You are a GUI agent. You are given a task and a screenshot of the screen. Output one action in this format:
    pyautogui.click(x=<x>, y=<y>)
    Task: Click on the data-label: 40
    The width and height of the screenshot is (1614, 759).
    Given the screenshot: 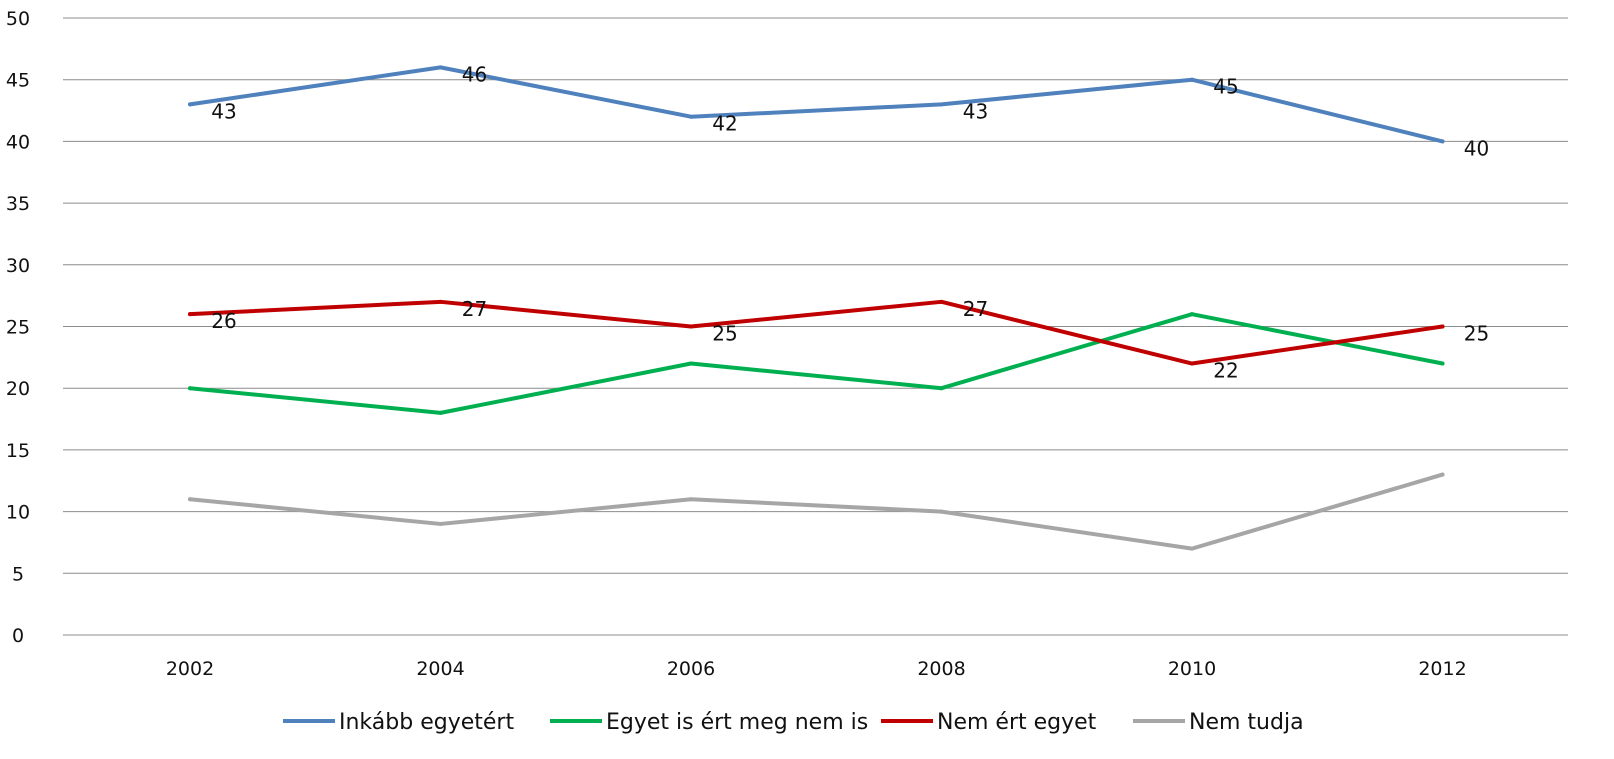 What is the action you would take?
    pyautogui.click(x=1476, y=148)
    